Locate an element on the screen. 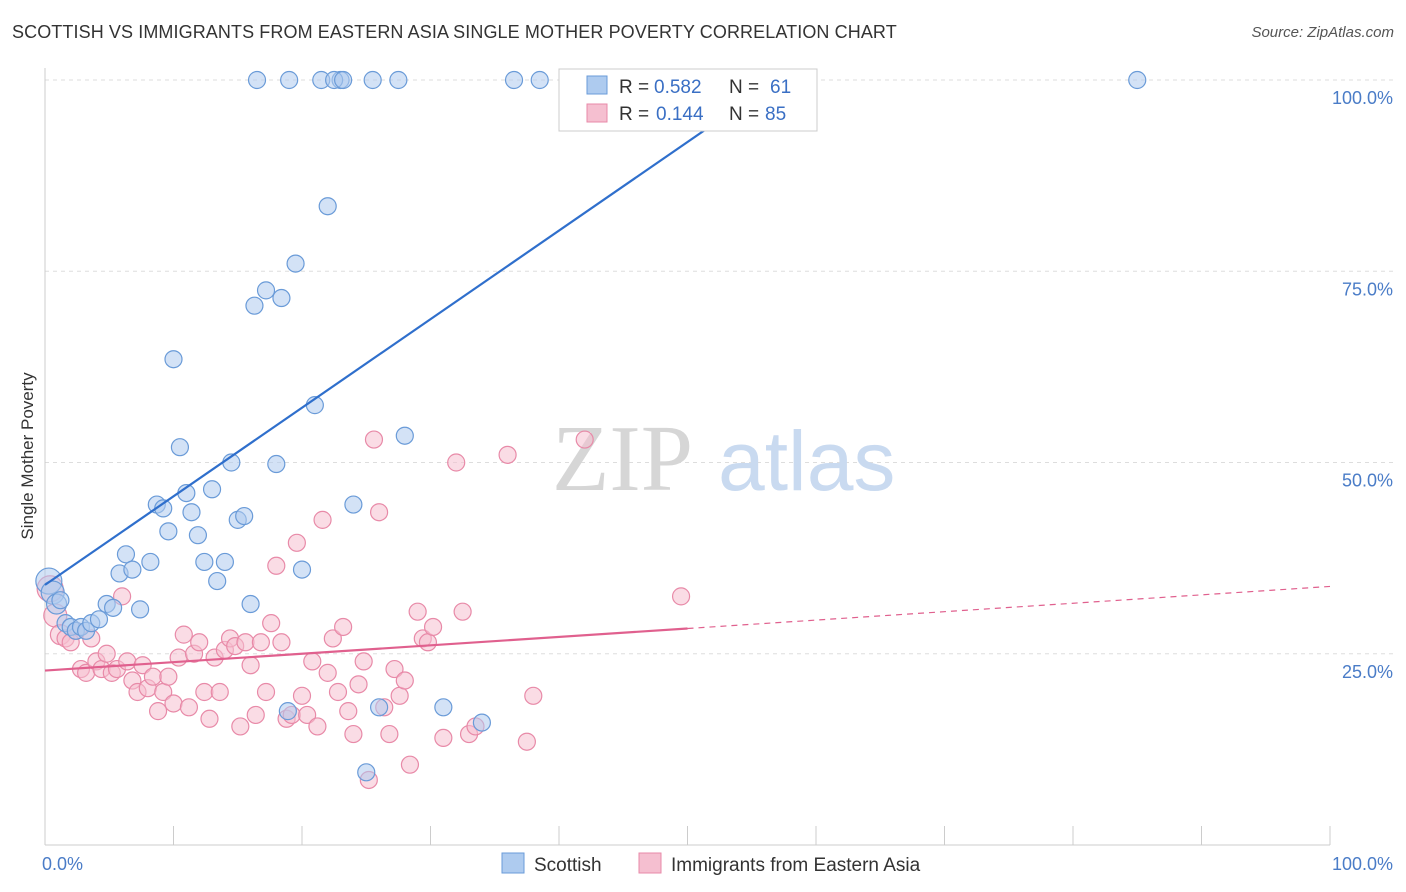 This screenshot has width=1406, height=892. top-legend: R = 0.582 N = 61 R = 0.144 N = 85 is located at coordinates (688, 100).